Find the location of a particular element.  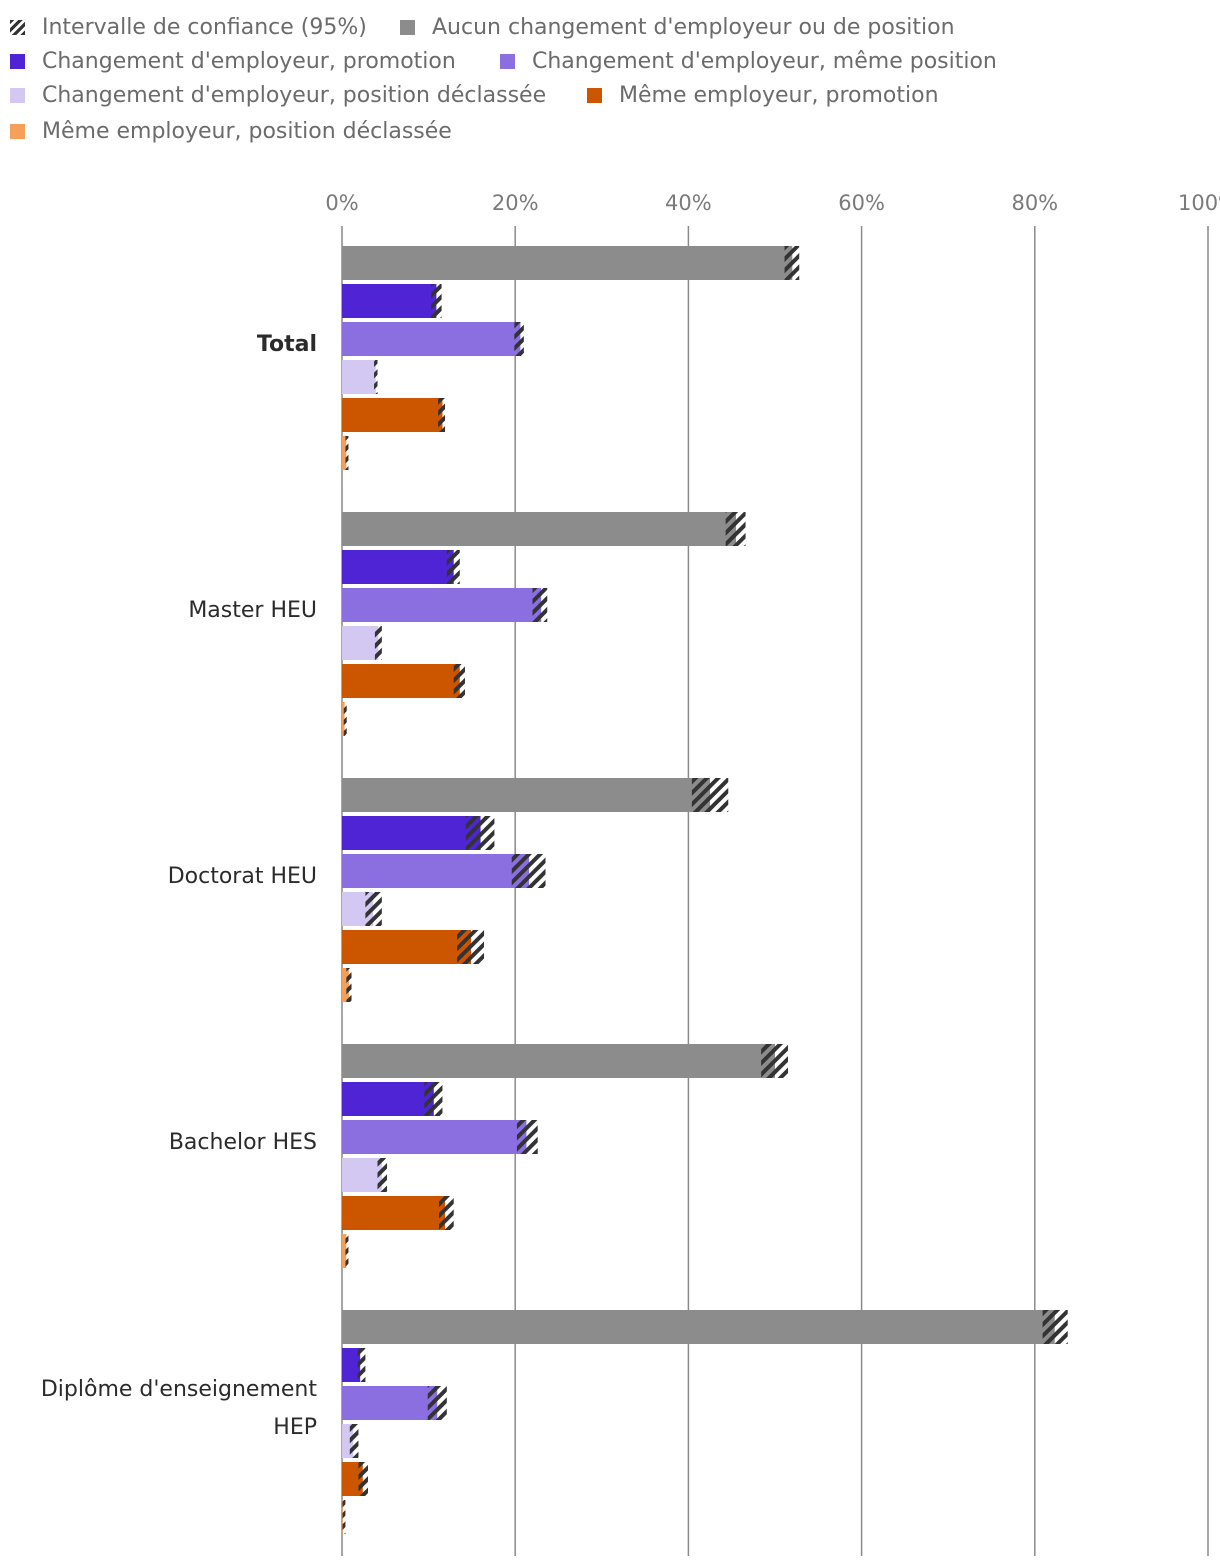

legend-item: Changement d'employeur, promotion is located at coordinates (233, 61).